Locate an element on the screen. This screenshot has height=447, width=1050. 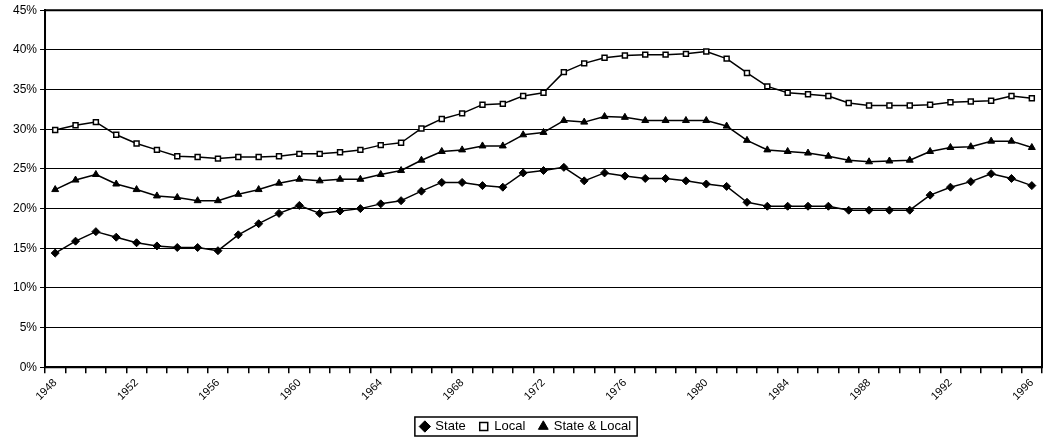
y-tick-label: 30% is located at coordinates (25, 128).